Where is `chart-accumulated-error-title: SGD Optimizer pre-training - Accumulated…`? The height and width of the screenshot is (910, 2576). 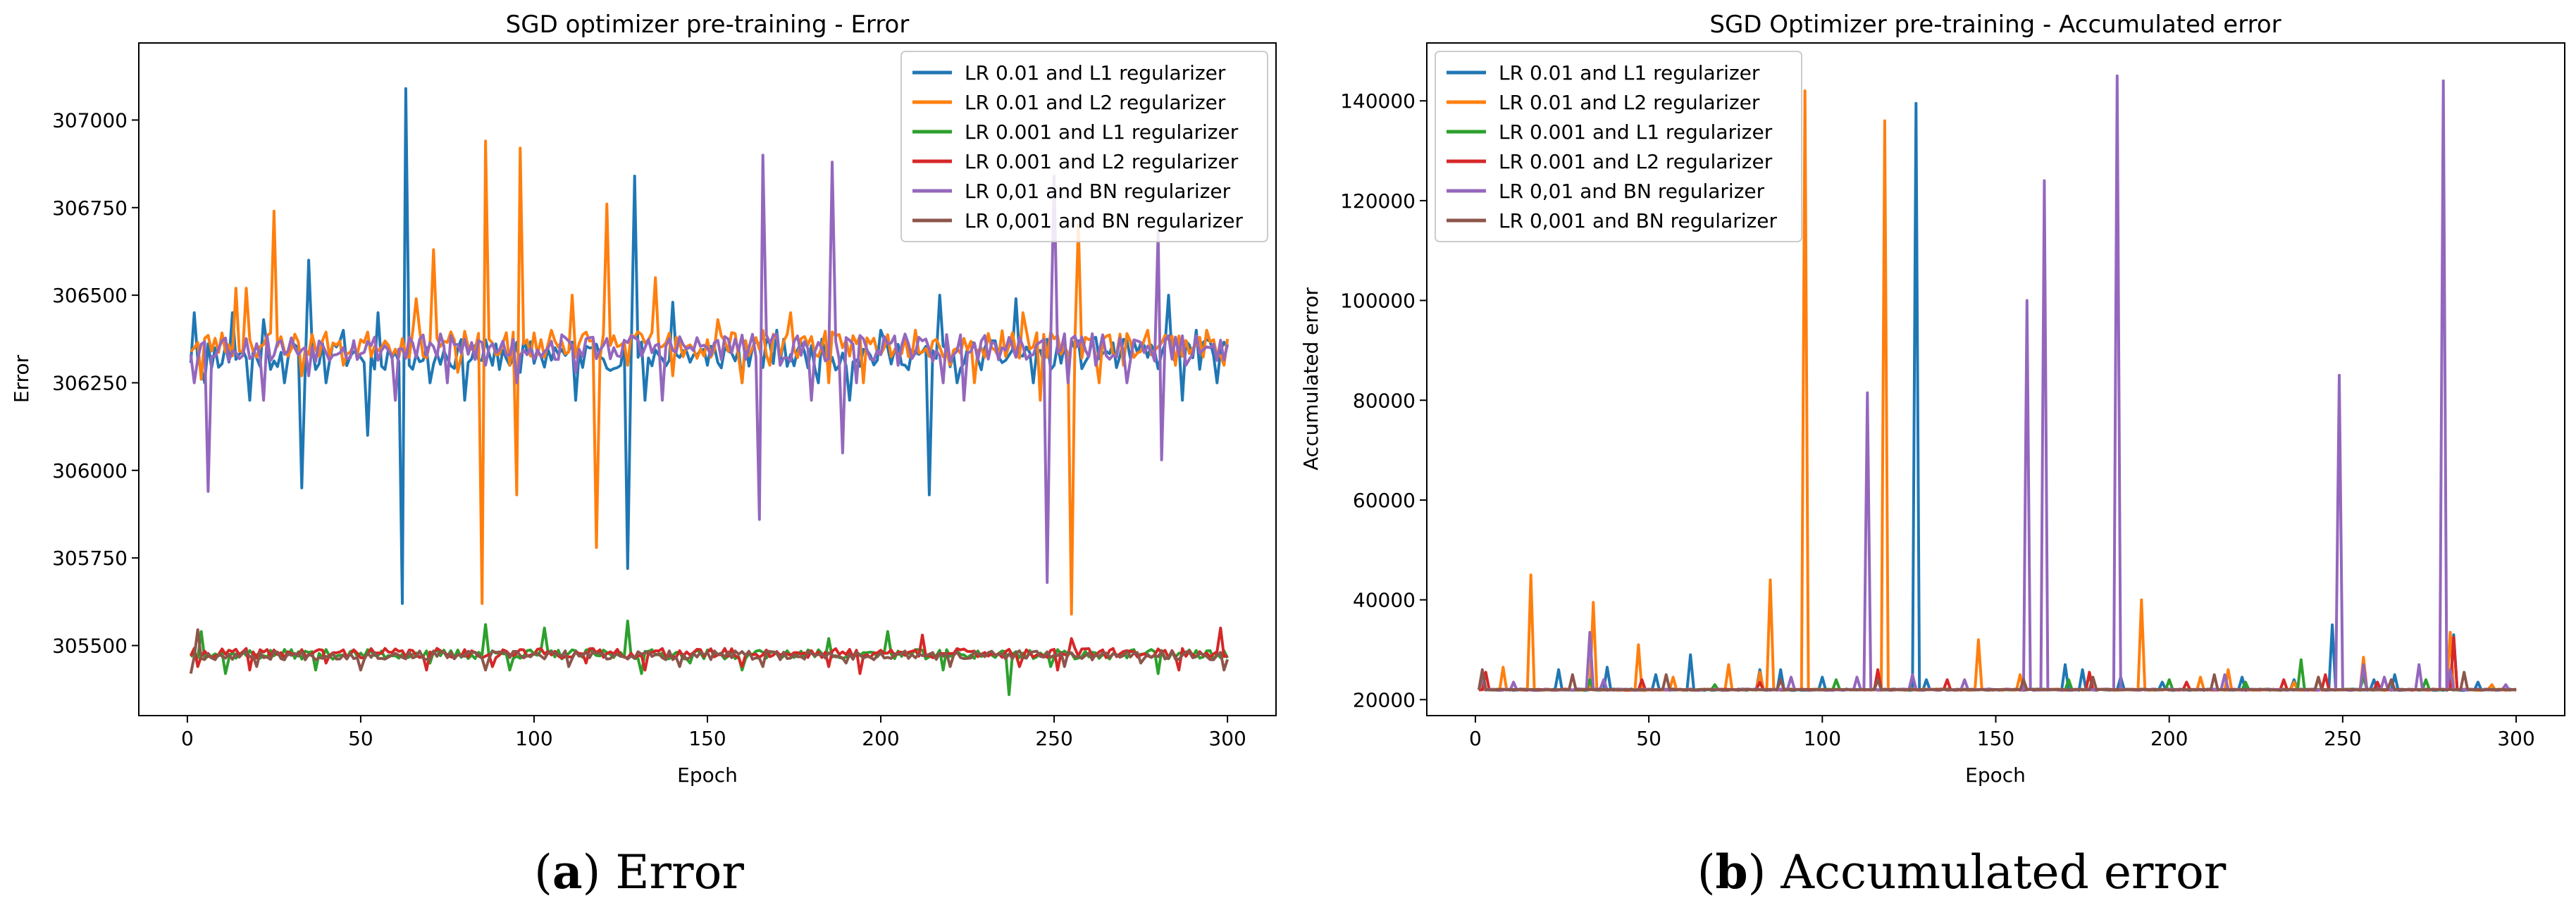 chart-accumulated-error-title: SGD Optimizer pre-training - Accumulated… is located at coordinates (1995, 25).